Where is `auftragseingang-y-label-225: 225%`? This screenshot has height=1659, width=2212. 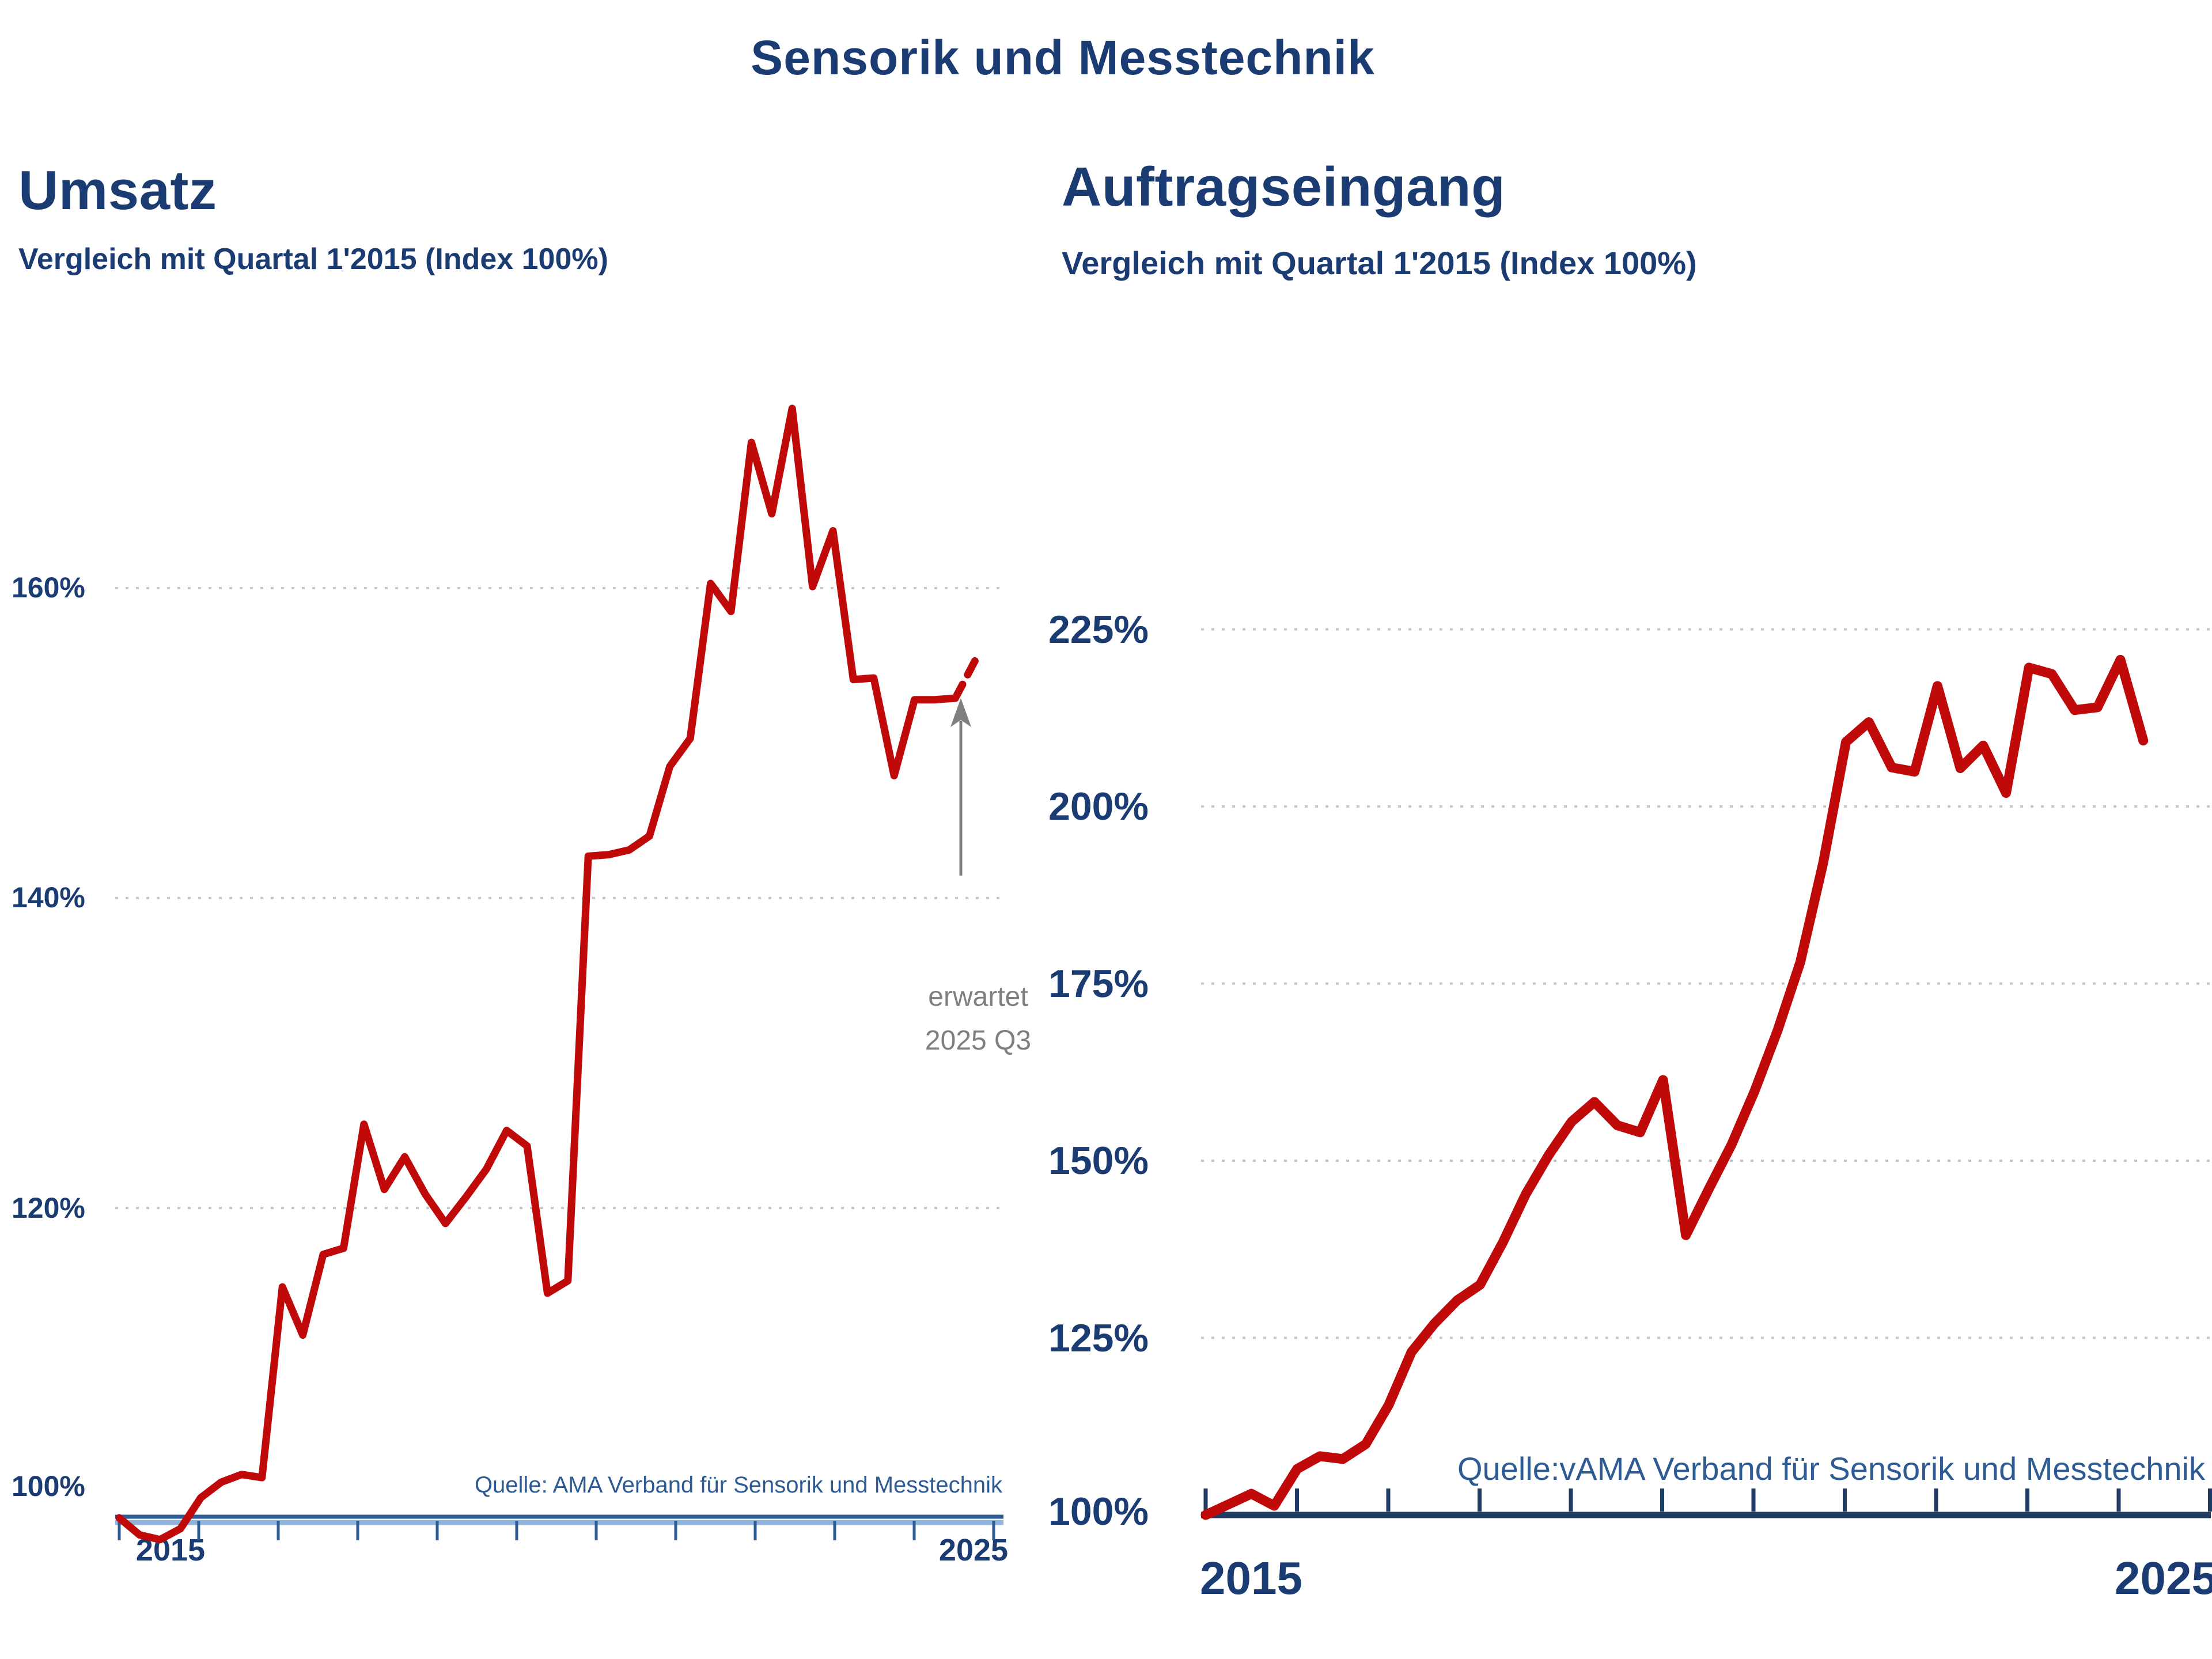
auftragseingang-y-label-225: 225% is located at coordinates (1098, 630).